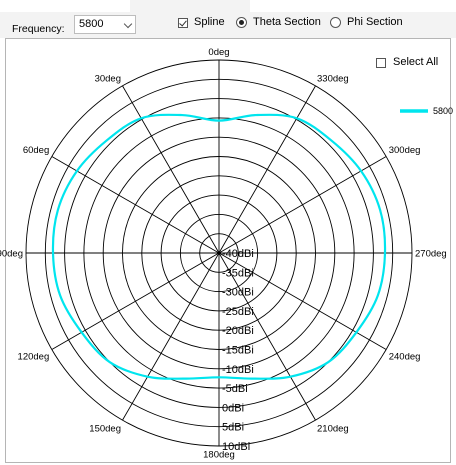  Describe the element at coordinates (233, 428) in the screenshot. I see `radial-tick-label: 5dBi` at that location.